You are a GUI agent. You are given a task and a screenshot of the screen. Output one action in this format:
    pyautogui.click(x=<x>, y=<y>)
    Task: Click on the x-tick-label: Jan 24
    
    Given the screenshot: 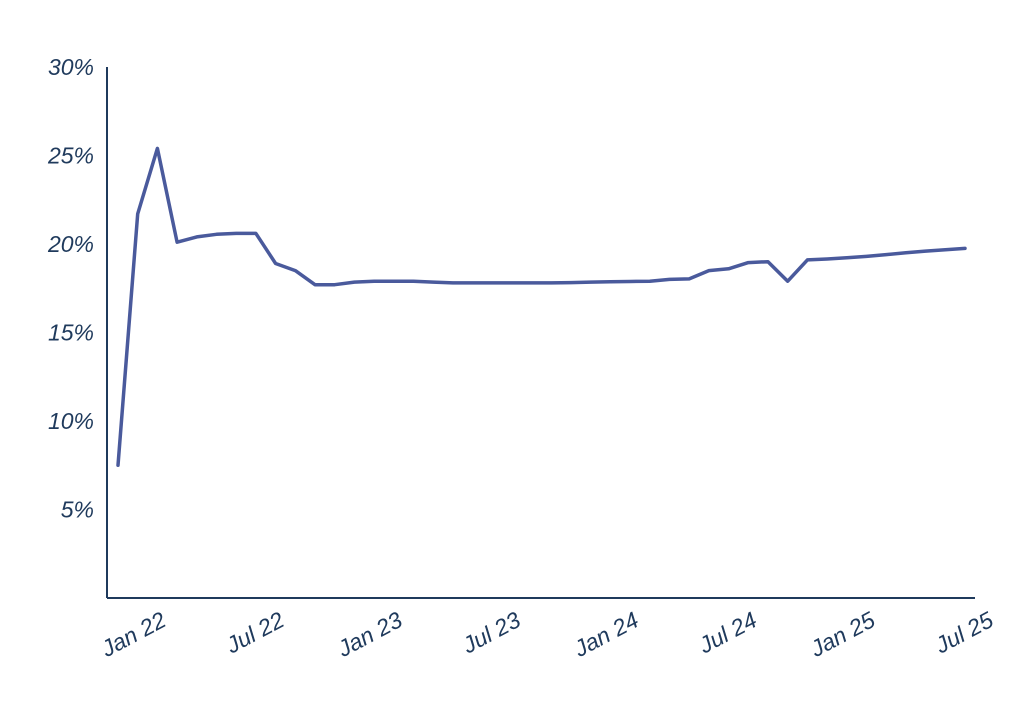 What is the action you would take?
    pyautogui.click(x=606, y=634)
    